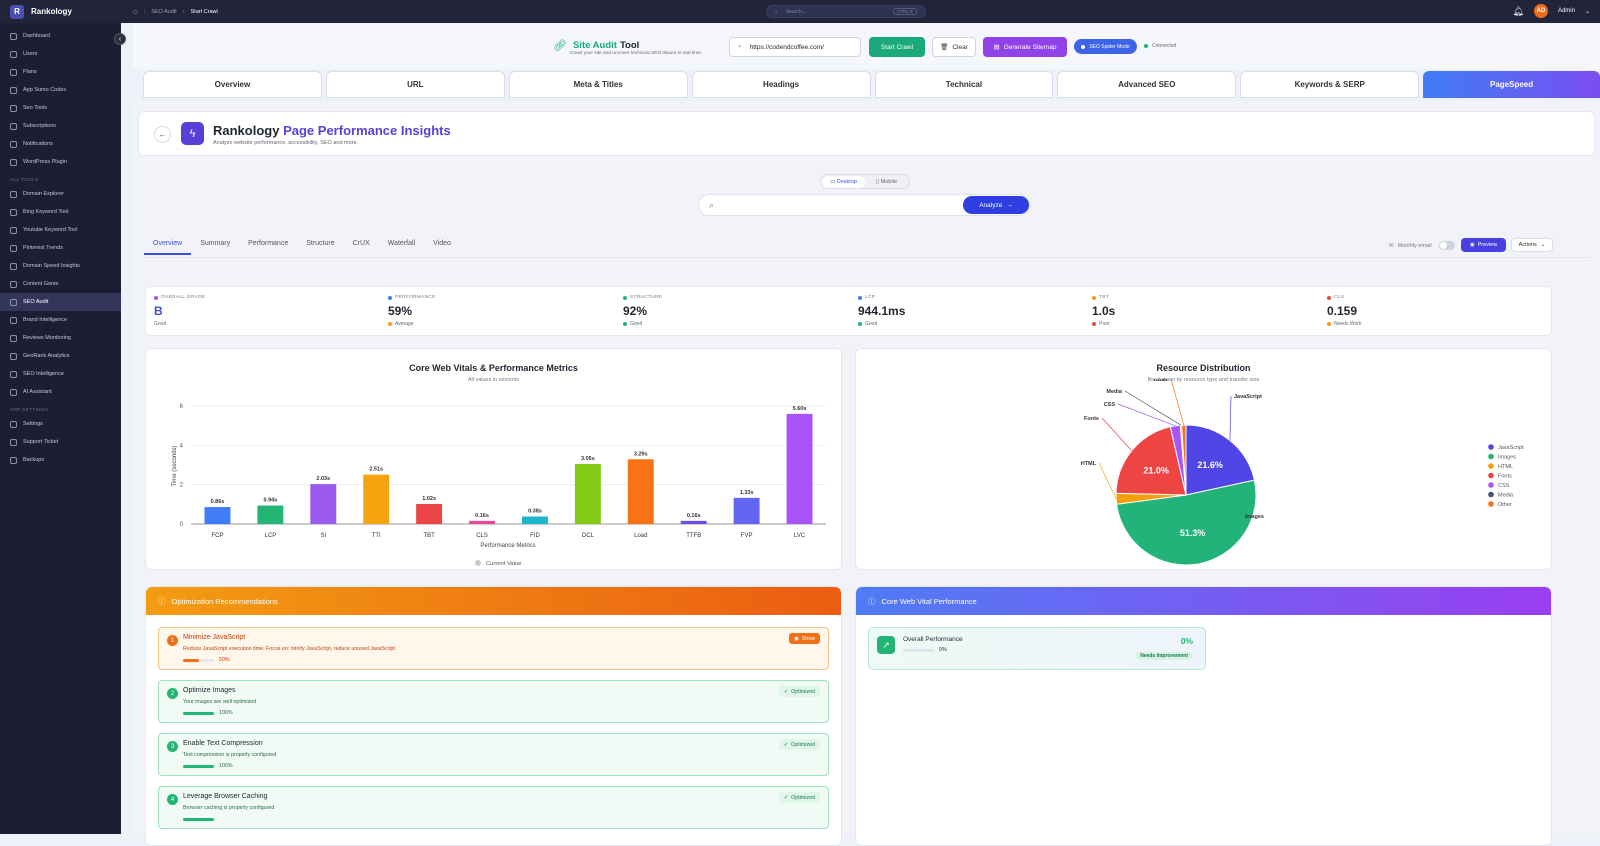  Describe the element at coordinates (1587, 11) in the screenshot. I see `chevron-down-icon: ⌄` at that location.